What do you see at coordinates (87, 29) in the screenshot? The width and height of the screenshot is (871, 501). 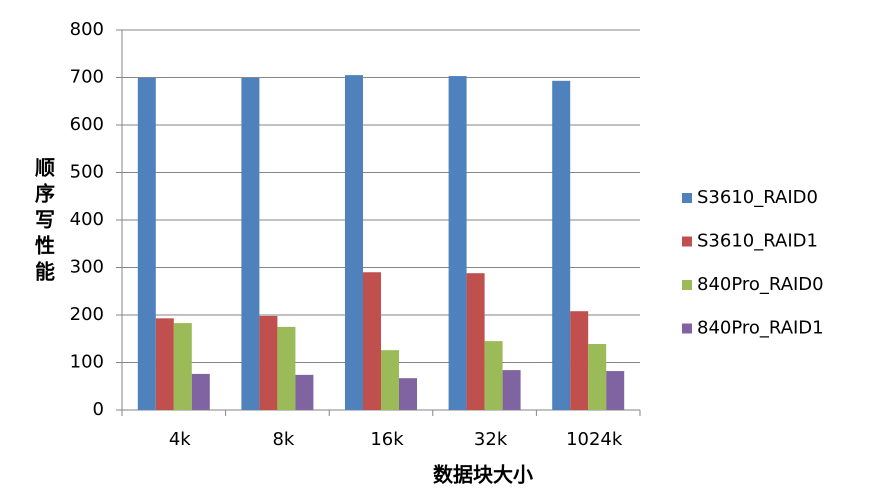 I see `y-tick-label: 800` at bounding box center [87, 29].